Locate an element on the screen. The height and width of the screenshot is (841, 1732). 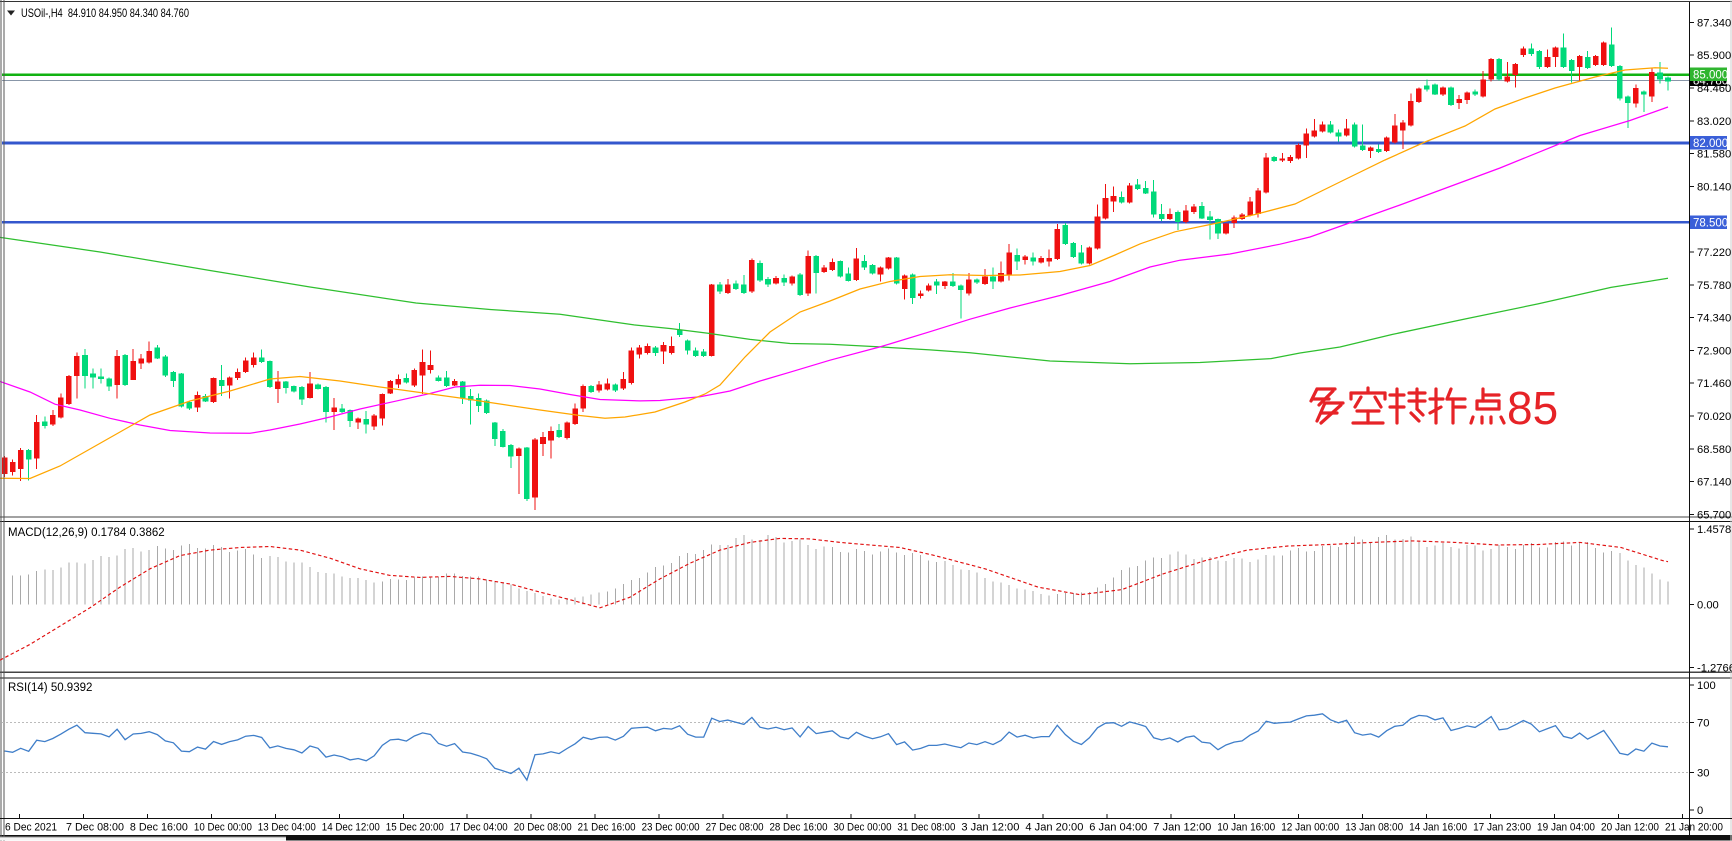
svg-text: 67.140 is located at coordinates (1714, 483).